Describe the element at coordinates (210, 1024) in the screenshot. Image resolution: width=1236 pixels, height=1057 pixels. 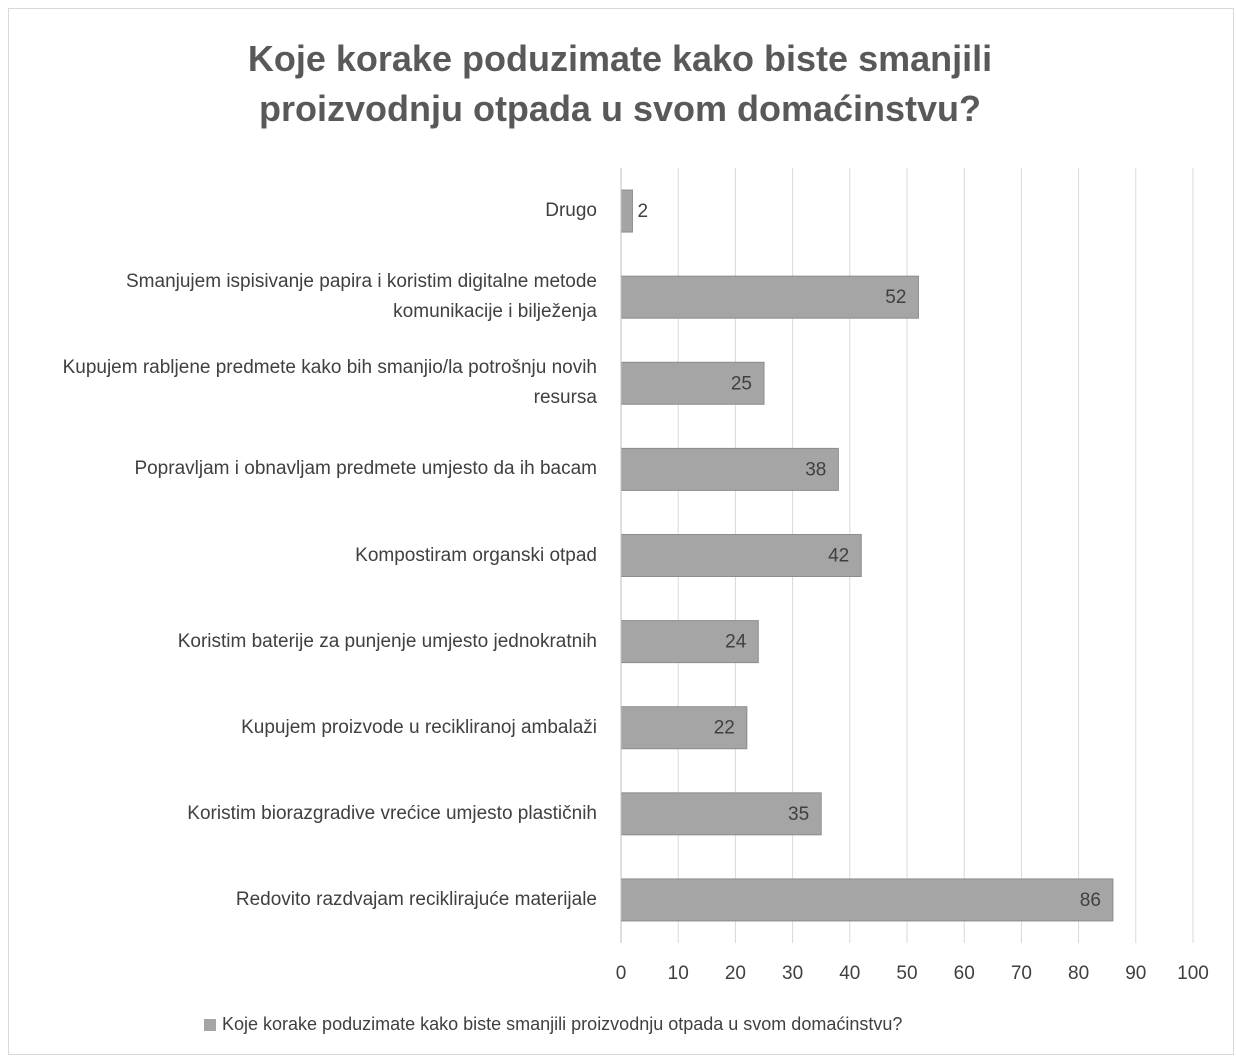
I see `legend-key` at that location.